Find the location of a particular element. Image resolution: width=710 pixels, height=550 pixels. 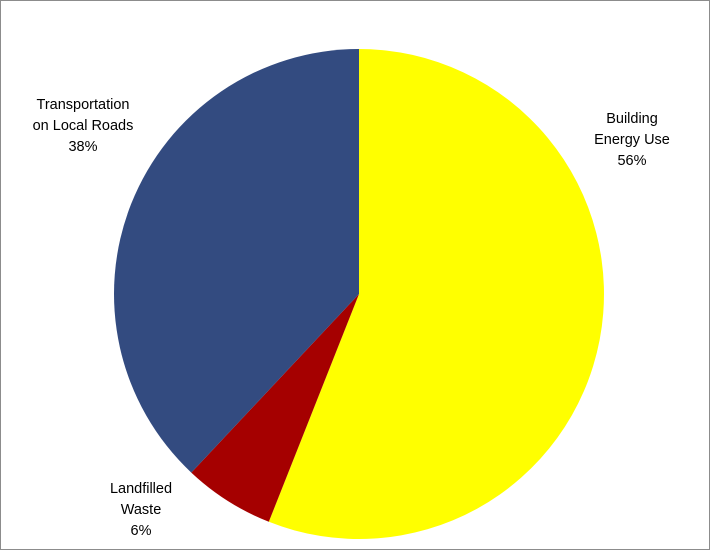

slice-category-label: Transportation is located at coordinates (83, 105).